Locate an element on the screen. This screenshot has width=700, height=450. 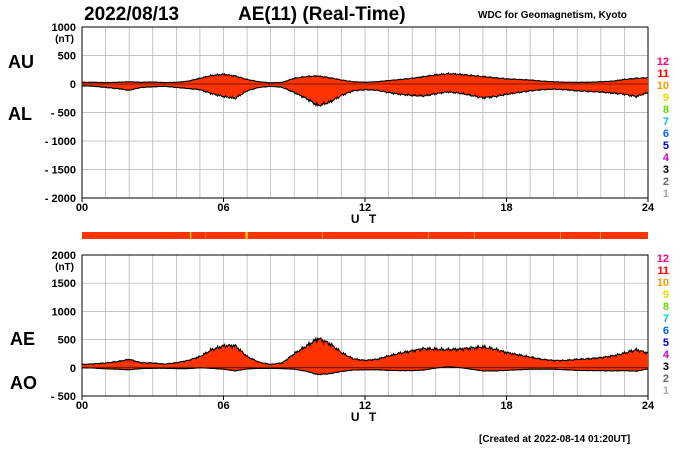
panel2-band-fill is located at coordinates (365, 356).